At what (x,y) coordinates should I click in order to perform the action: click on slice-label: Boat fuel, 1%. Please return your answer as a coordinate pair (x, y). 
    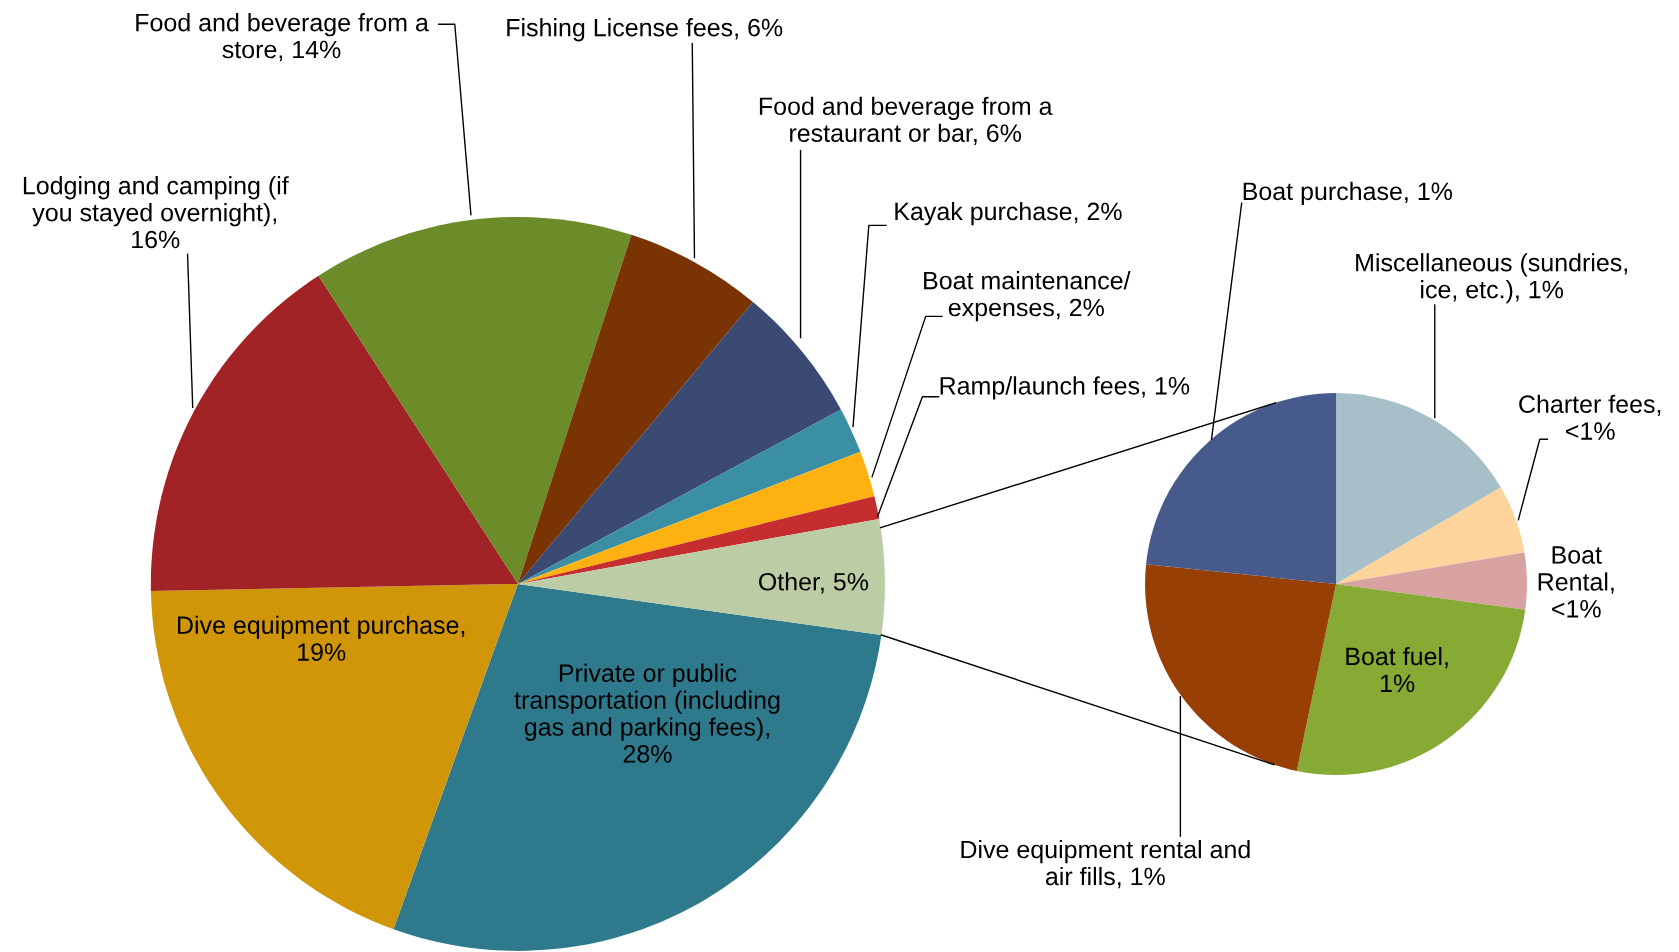
    Looking at the image, I should click on (1397, 669).